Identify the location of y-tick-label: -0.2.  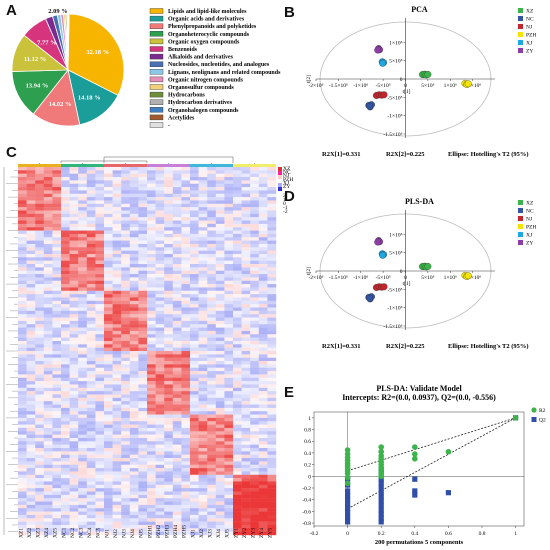
(306, 489).